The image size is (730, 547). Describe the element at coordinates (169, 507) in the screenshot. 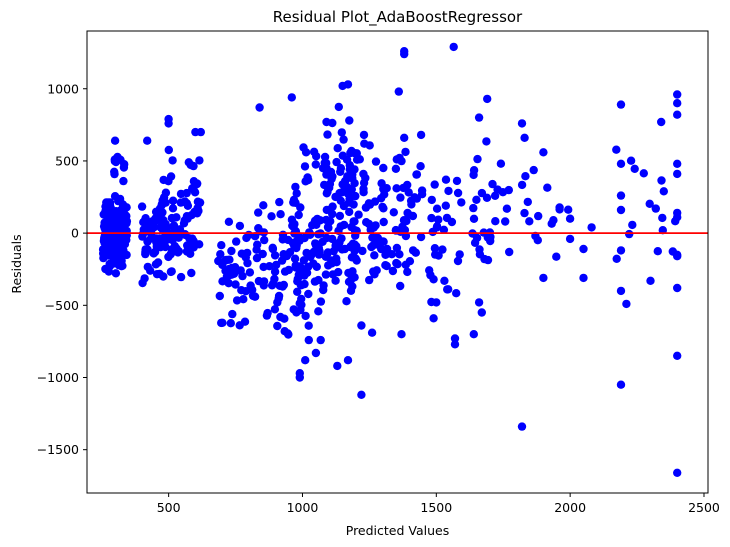

I see `x-tick-label: 500` at that location.